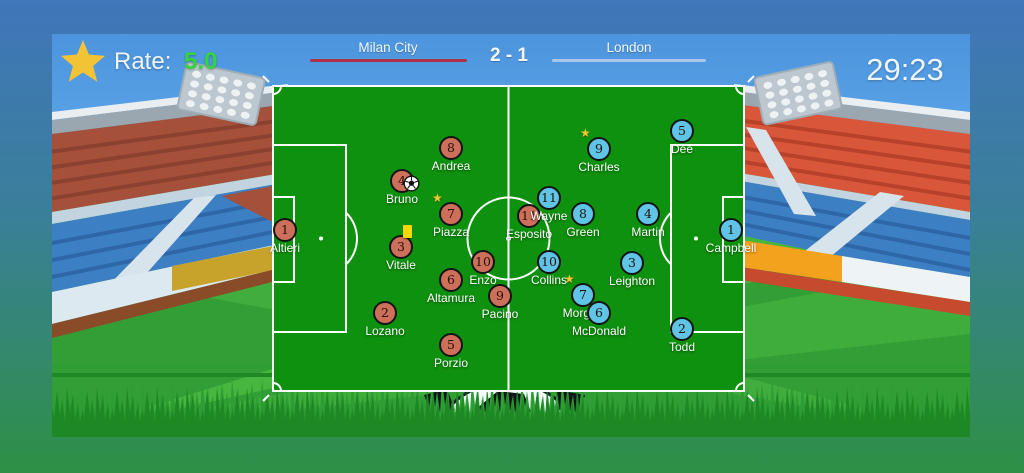 Image resolution: width=1024 pixels, height=473 pixels. I want to click on player-chip: 7 ★ Piazza, so click(450, 215).